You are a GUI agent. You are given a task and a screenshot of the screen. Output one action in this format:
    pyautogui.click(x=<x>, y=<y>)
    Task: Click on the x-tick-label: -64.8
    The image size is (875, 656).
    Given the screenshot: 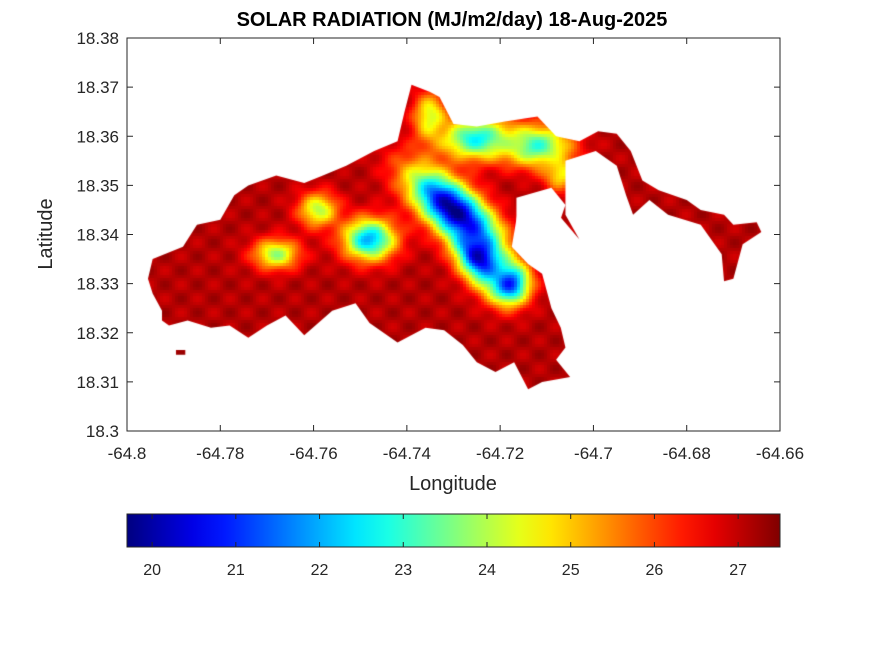 What is the action you would take?
    pyautogui.click(x=127, y=453)
    